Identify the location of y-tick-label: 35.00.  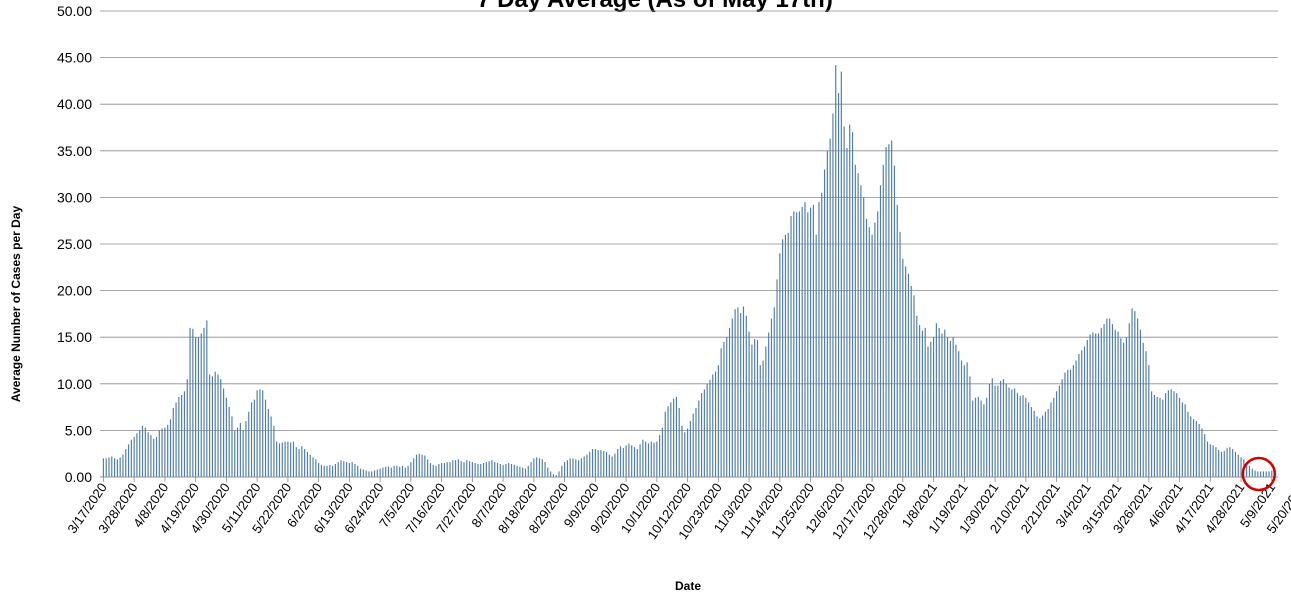
(74, 151).